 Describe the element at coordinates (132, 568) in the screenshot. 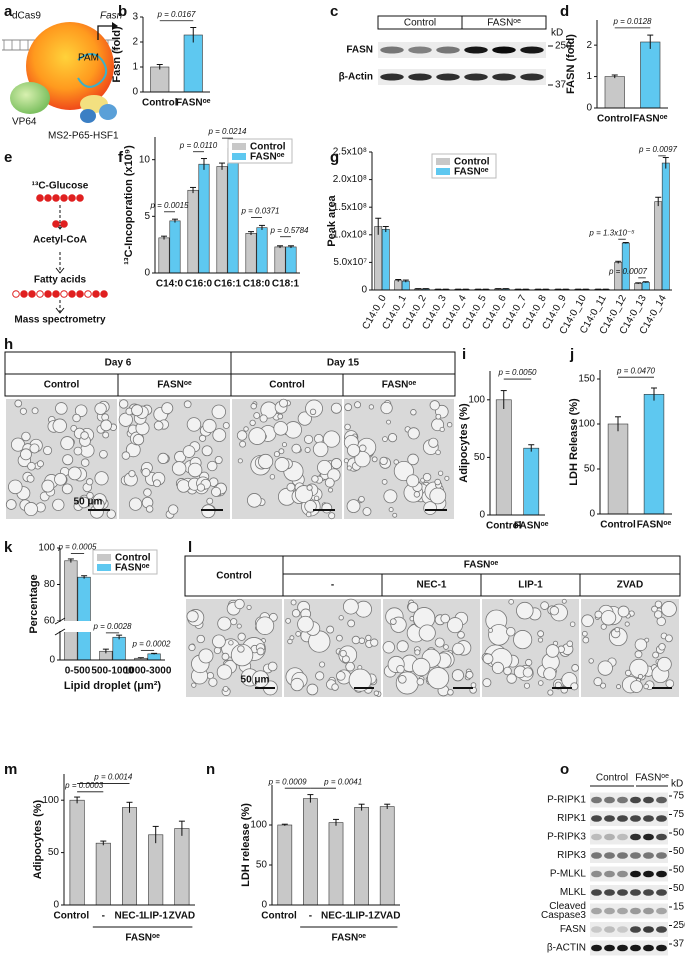

I see `legend-label: FASNᵒᵉ` at that location.